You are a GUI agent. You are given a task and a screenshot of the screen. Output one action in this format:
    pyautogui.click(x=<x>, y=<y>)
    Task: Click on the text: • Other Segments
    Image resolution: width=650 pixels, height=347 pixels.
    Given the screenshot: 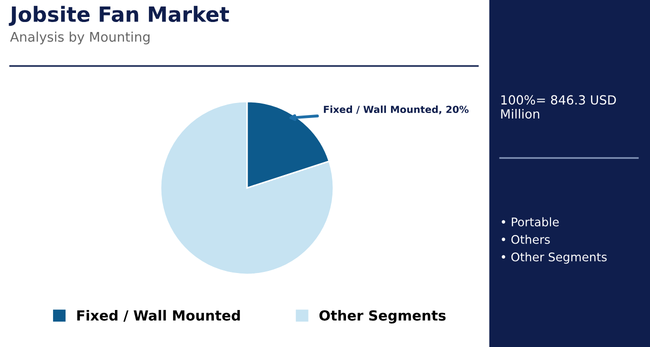 What is the action you would take?
    pyautogui.click(x=554, y=258)
    